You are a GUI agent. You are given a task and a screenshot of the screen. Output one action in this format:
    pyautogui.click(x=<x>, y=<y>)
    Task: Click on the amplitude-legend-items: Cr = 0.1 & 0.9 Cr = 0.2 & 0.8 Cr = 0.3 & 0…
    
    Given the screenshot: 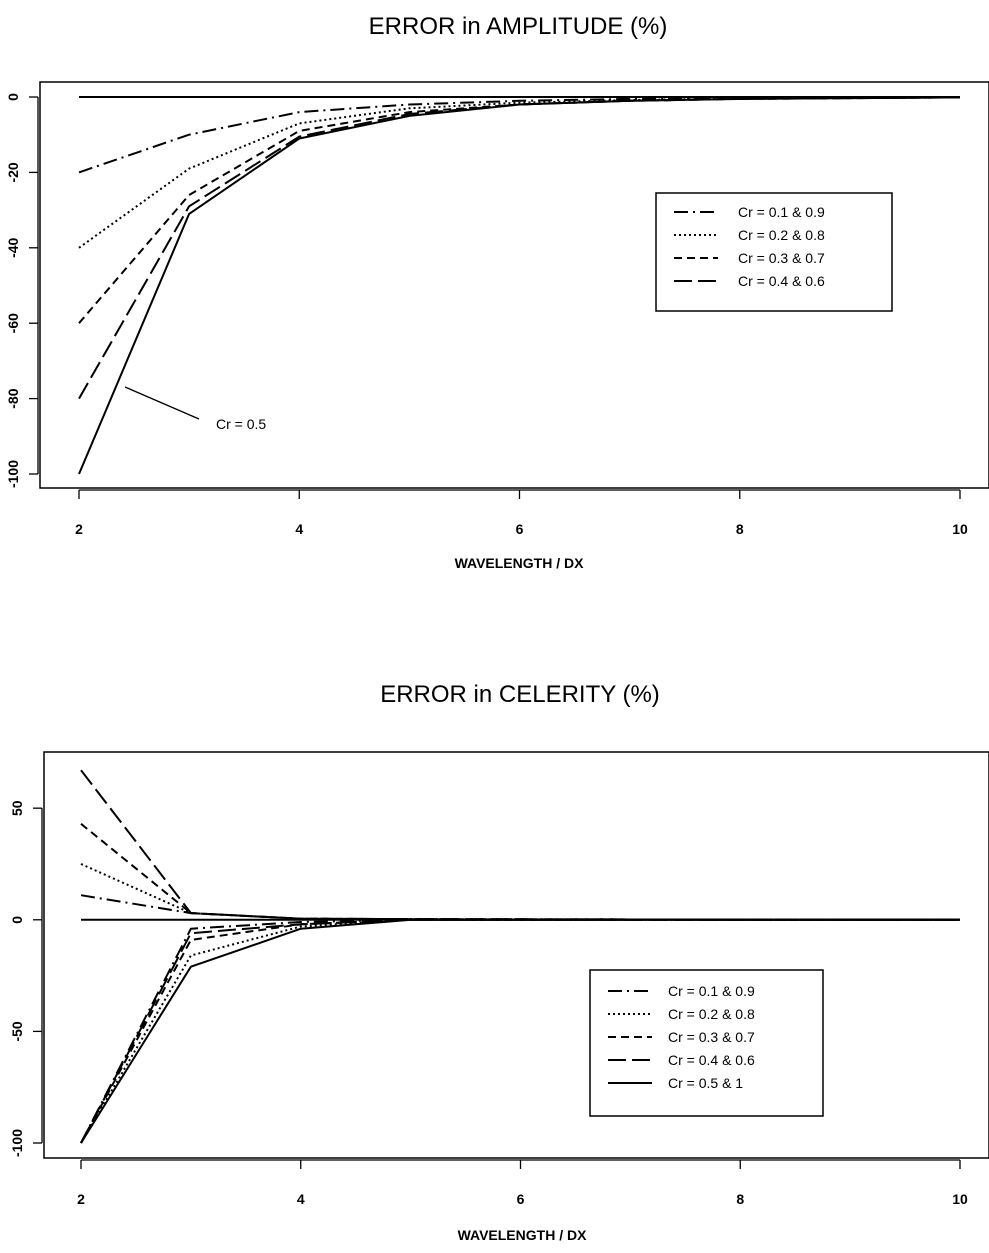 What is the action you would take?
    pyautogui.click(x=749, y=246)
    